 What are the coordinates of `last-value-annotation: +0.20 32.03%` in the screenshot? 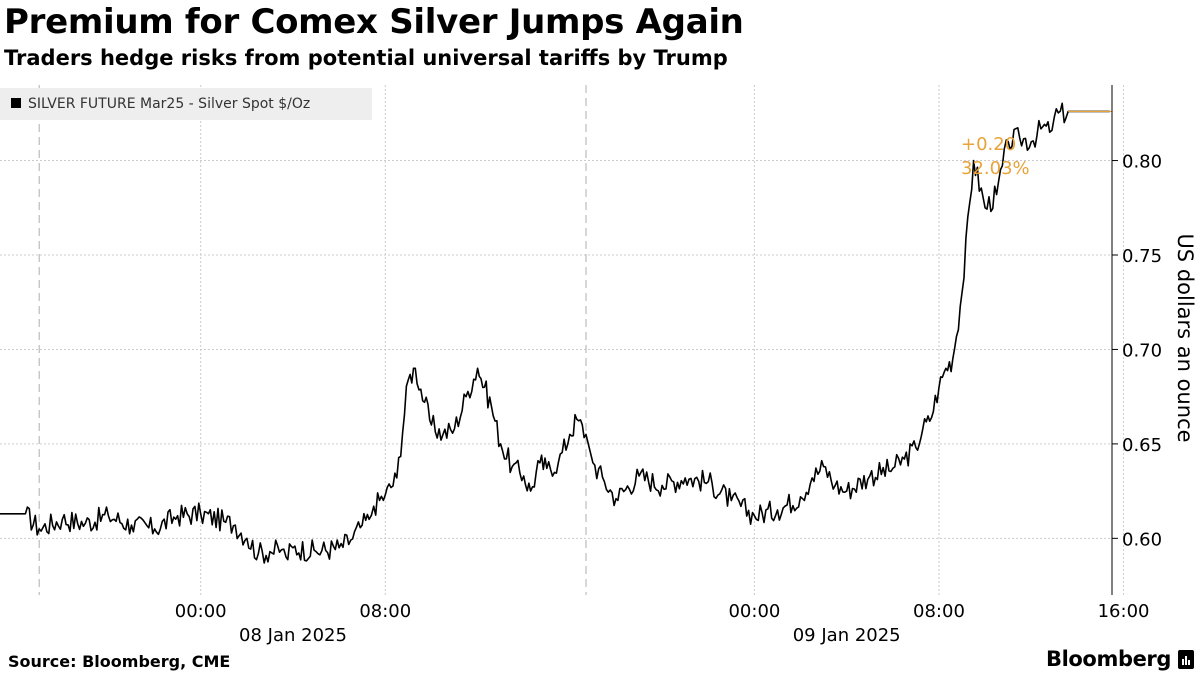 It's located at (1036, 144).